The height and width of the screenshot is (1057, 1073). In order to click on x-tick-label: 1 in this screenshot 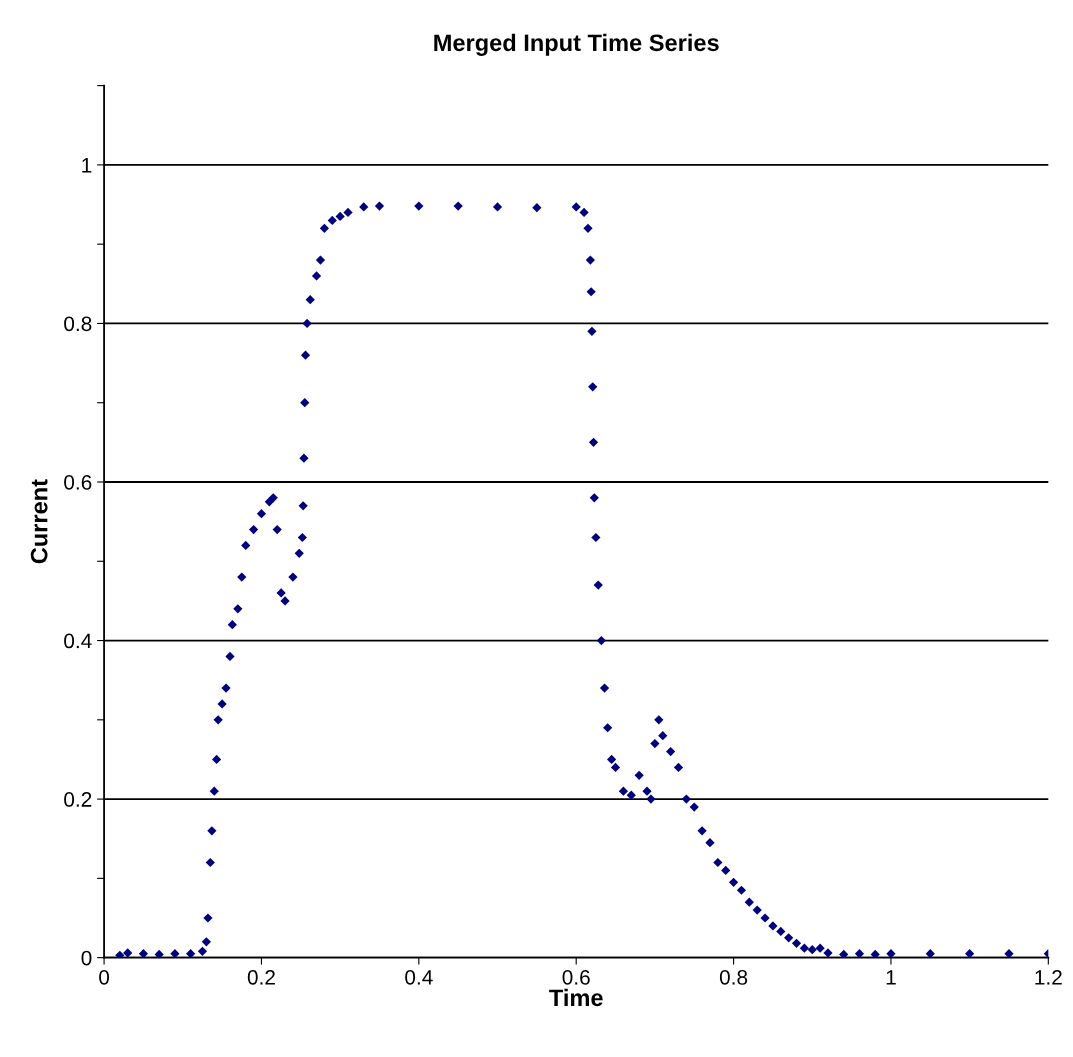, I will do `click(891, 977)`.